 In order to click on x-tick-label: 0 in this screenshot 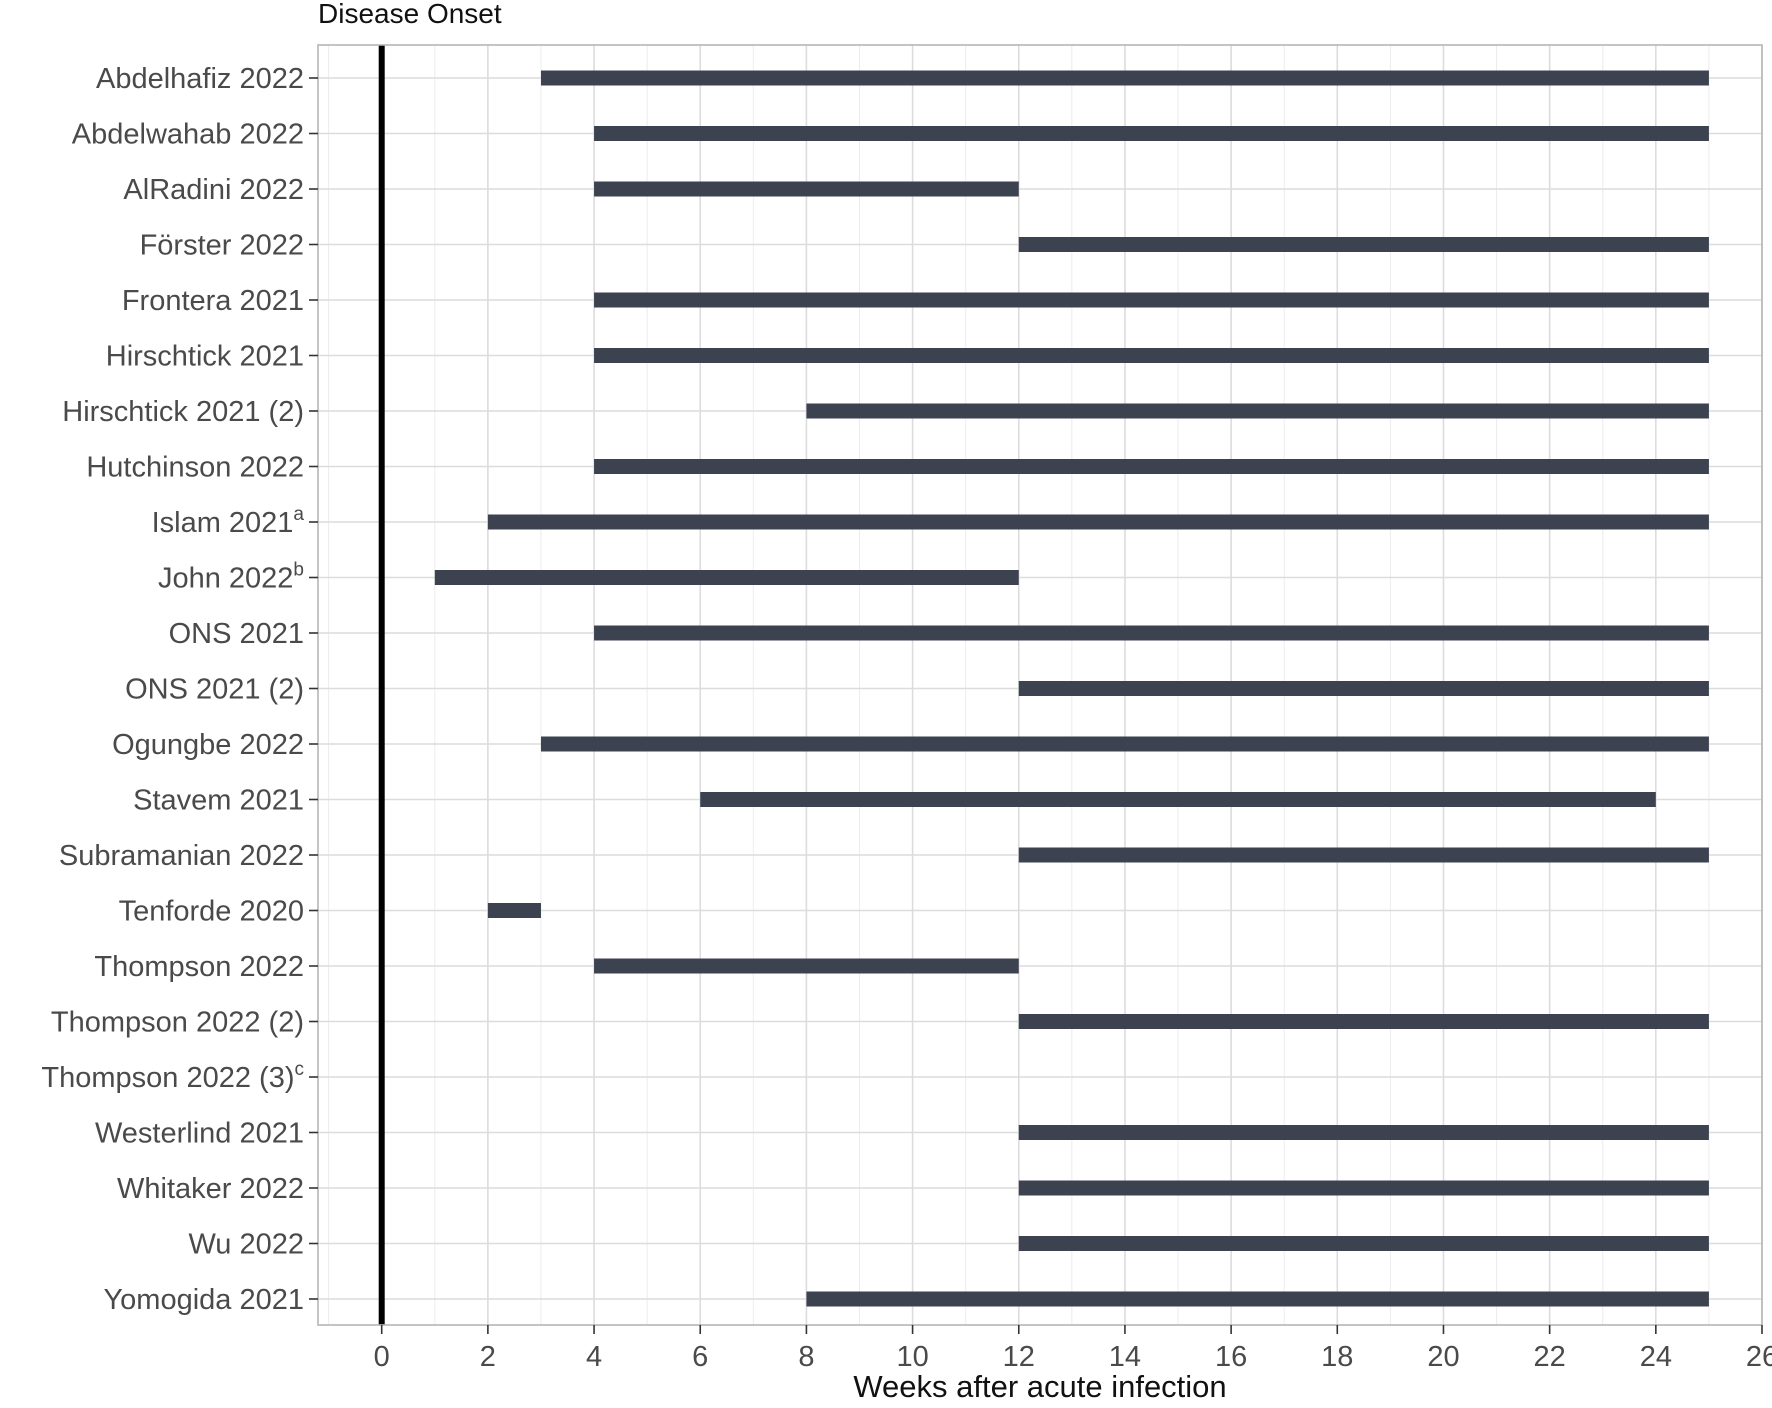, I will do `click(382, 1357)`.